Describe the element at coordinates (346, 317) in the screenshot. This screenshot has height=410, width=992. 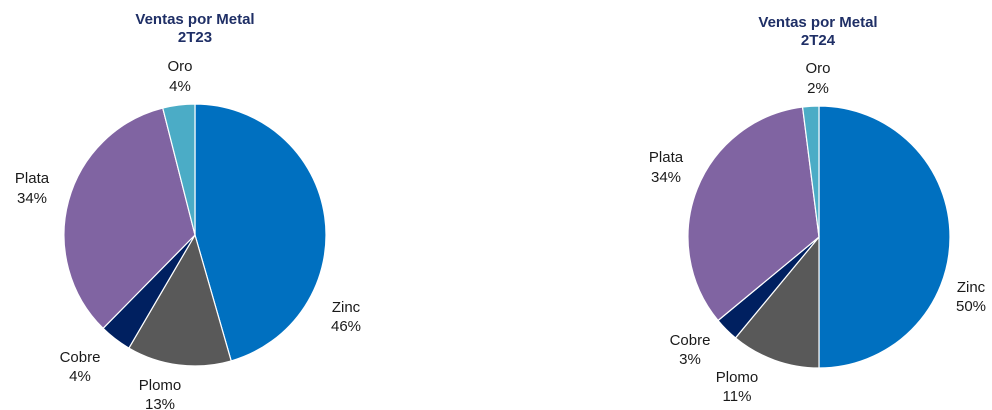
I see `slice-label-zinc-2t23: Zinc 46%` at that location.